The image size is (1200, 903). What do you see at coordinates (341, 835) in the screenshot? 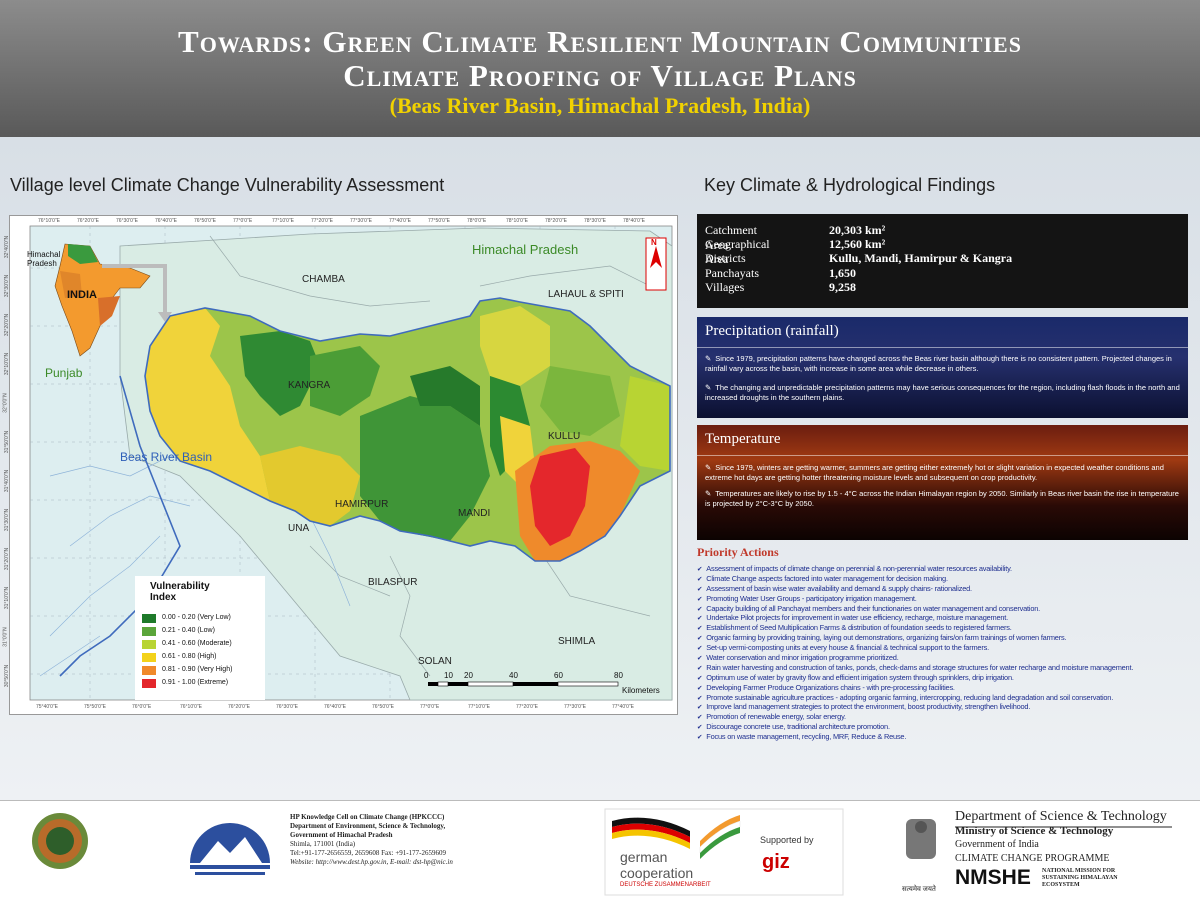
I see `hpkccc-line-3: Government of Himachal Pradesh` at bounding box center [341, 835].